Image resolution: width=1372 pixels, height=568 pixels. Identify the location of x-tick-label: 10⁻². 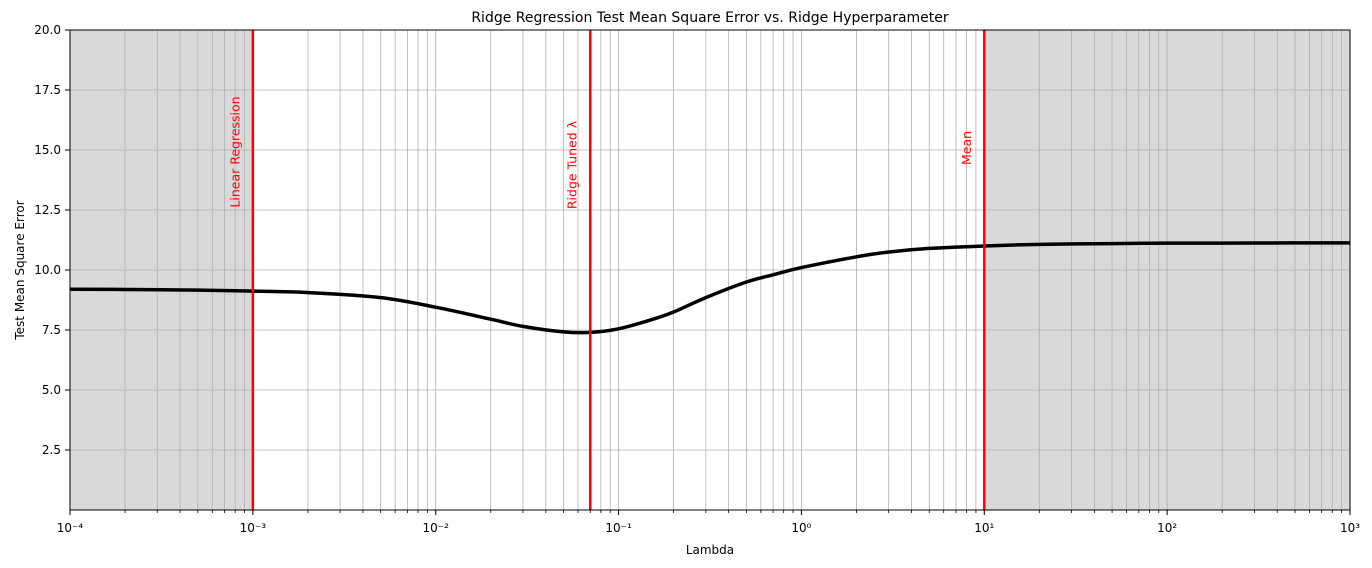
(436, 528).